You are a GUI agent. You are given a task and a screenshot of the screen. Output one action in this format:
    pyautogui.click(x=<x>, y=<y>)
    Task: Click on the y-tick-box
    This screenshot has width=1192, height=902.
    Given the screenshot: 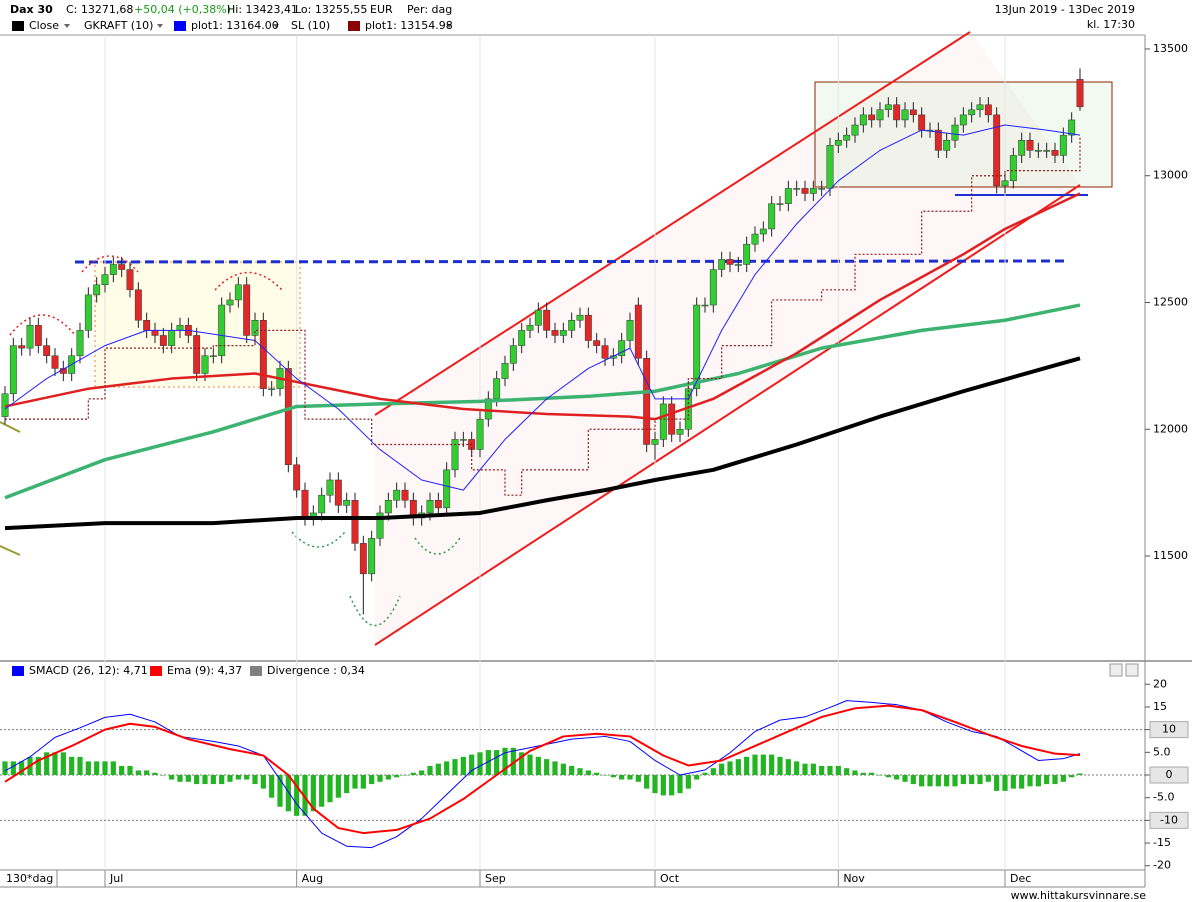 What is the action you would take?
    pyautogui.click(x=1169, y=820)
    